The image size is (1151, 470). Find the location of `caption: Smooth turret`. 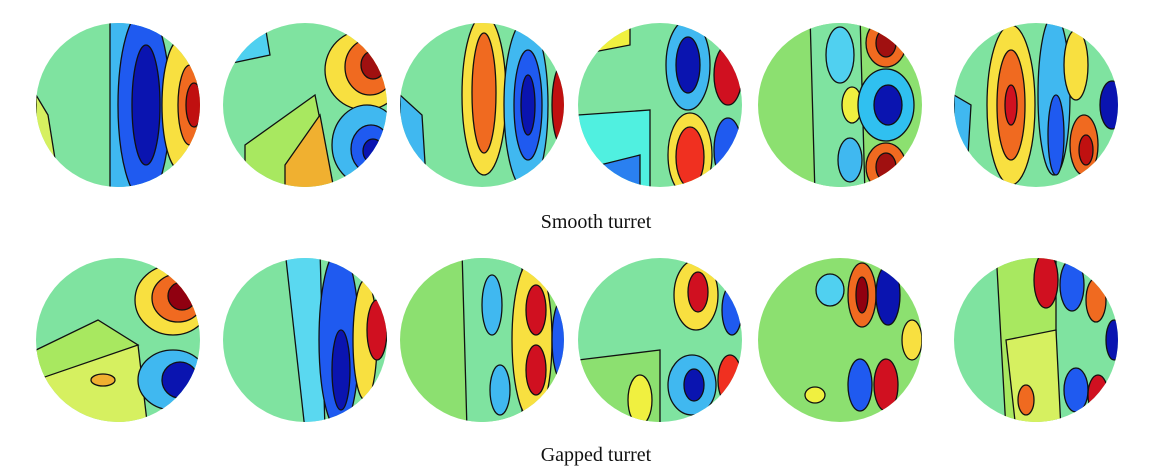

caption: Smooth turret is located at coordinates (596, 222).